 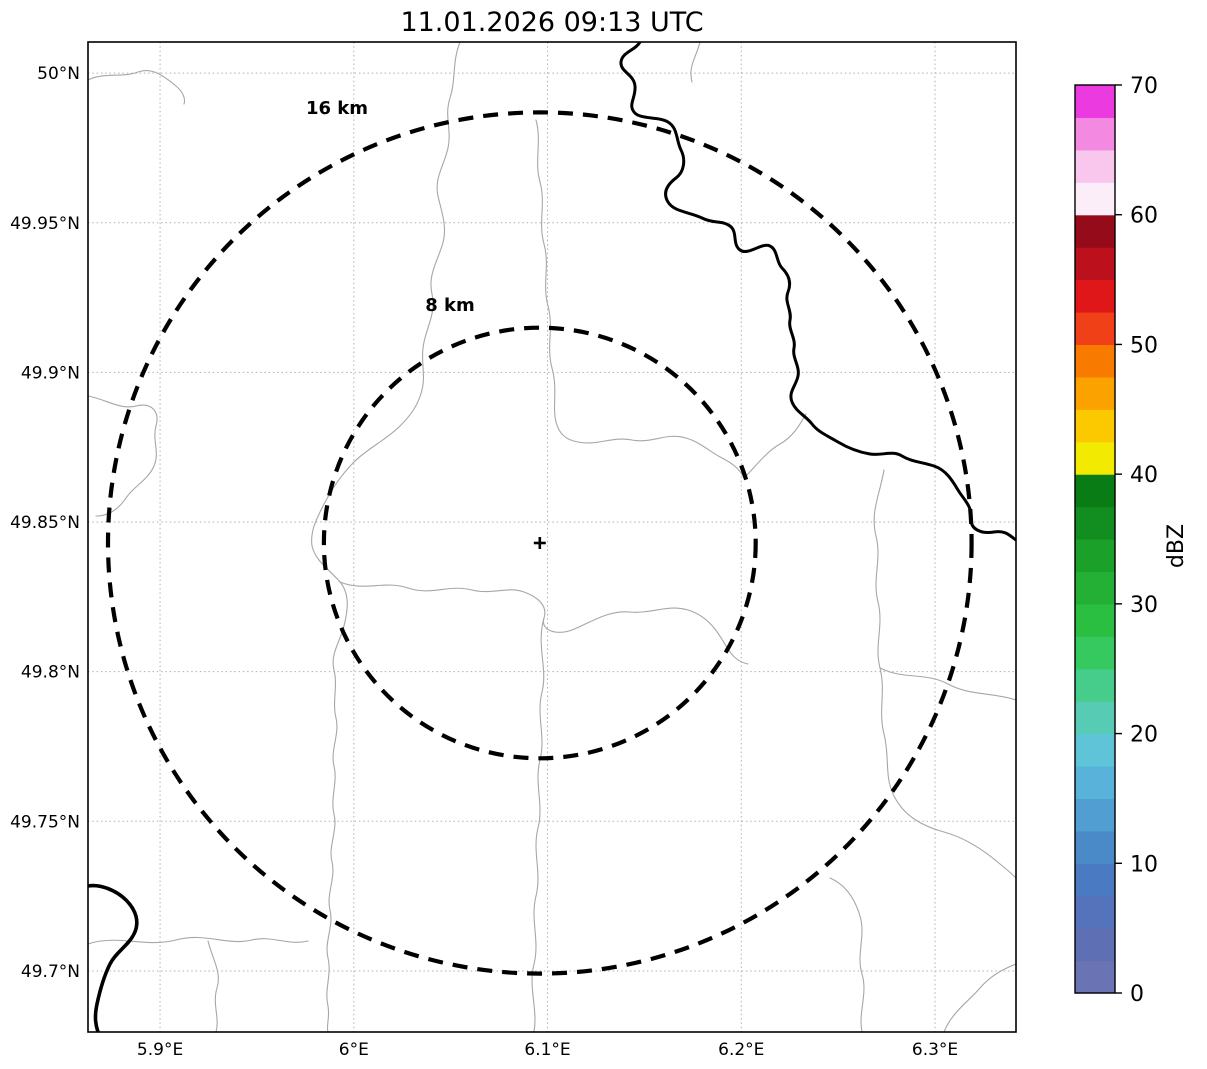 What do you see at coordinates (1137, 994) in the screenshot?
I see `colorbar-tick-label: 0` at bounding box center [1137, 994].